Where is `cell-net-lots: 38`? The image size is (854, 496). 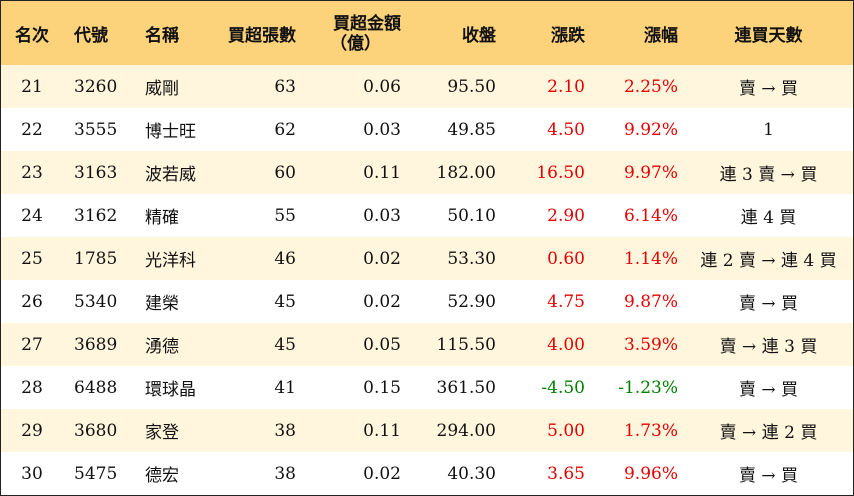 cell-net-lots: 38 is located at coordinates (285, 473).